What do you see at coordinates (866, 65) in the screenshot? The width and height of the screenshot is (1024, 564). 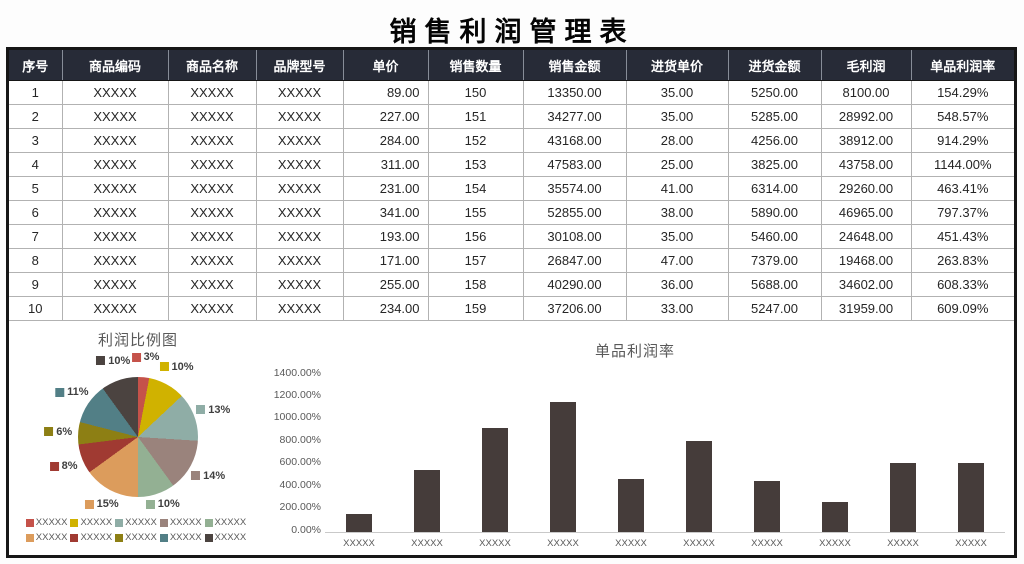 I see `column-header: 毛利润` at bounding box center [866, 65].